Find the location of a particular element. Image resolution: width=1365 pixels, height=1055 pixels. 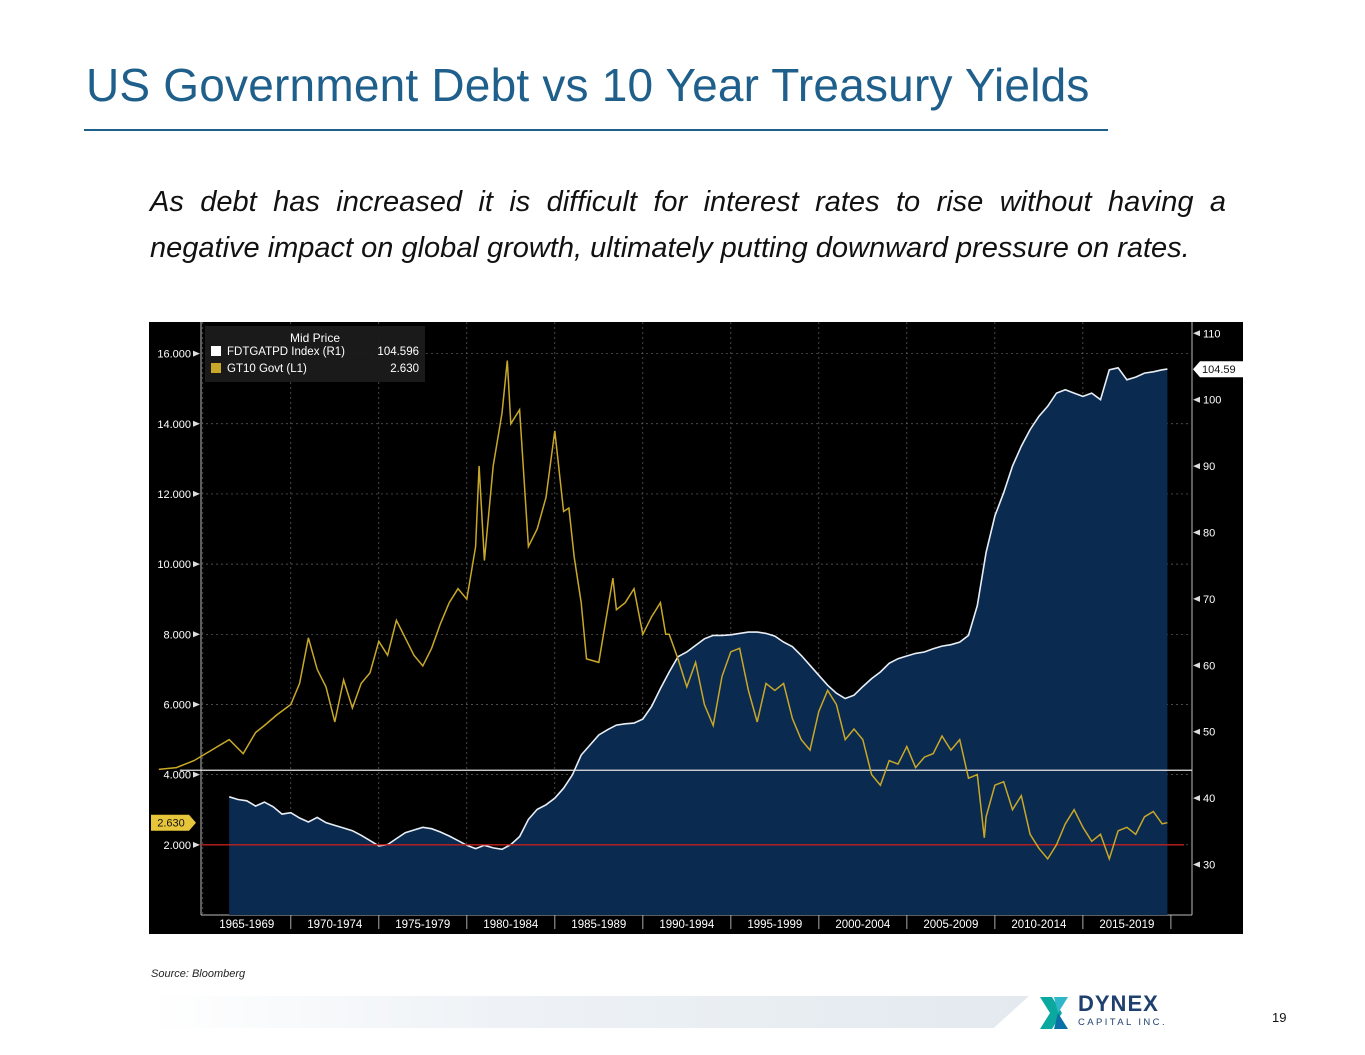

right-last-value-label: 104.59 is located at coordinates (1219, 370).